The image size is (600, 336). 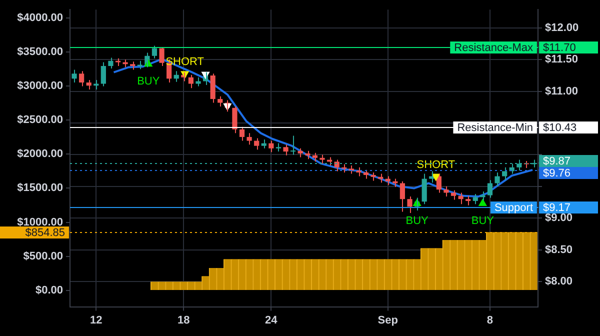 I want to click on y2-tick-label: $8.50, so click(x=559, y=250).